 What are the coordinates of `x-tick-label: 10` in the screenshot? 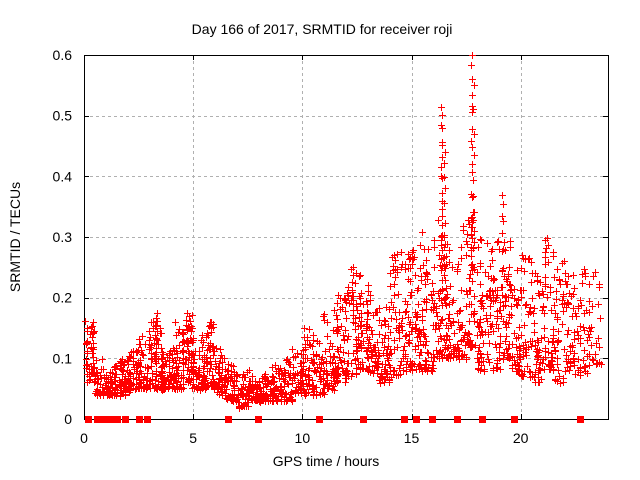 It's located at (303, 438).